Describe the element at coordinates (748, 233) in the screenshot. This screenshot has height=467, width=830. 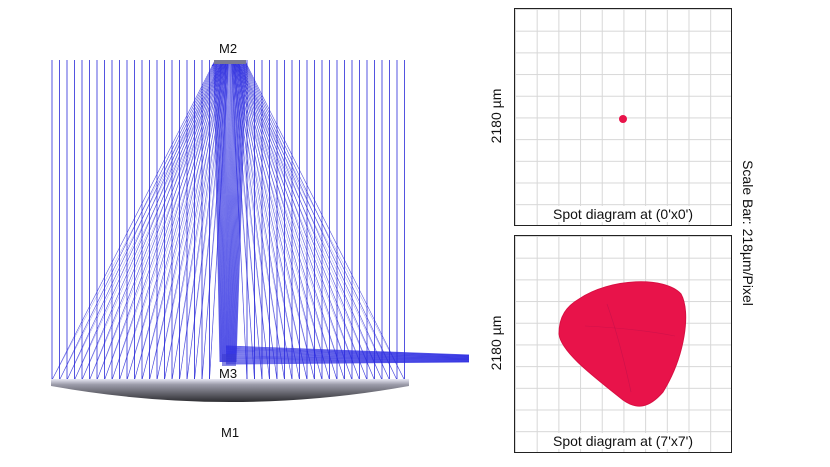
I see `scale-bar-label: Scale Bar: 218µm/Pixel` at that location.